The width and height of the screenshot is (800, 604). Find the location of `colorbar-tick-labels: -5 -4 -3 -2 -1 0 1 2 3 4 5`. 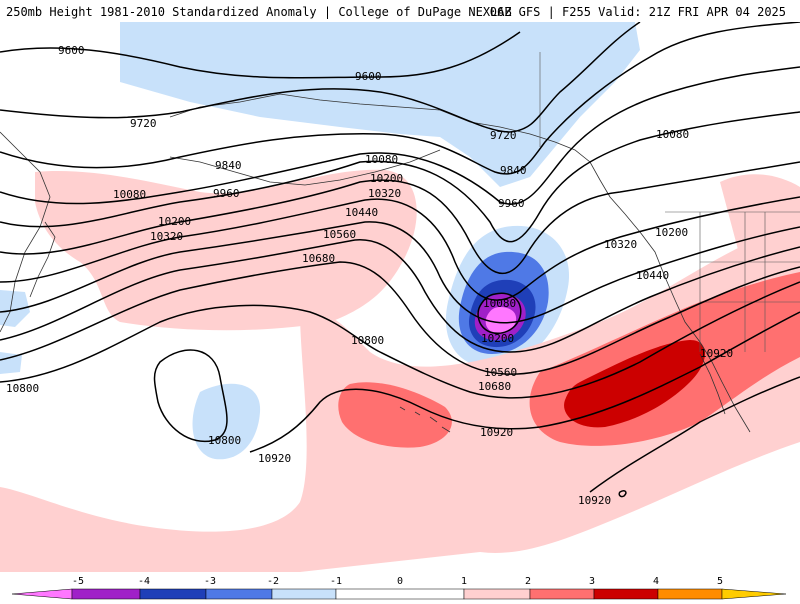

colorbar-tick-labels: -5 -4 -3 -2 -1 0 1 2 3 4 5 is located at coordinates (397, 581).